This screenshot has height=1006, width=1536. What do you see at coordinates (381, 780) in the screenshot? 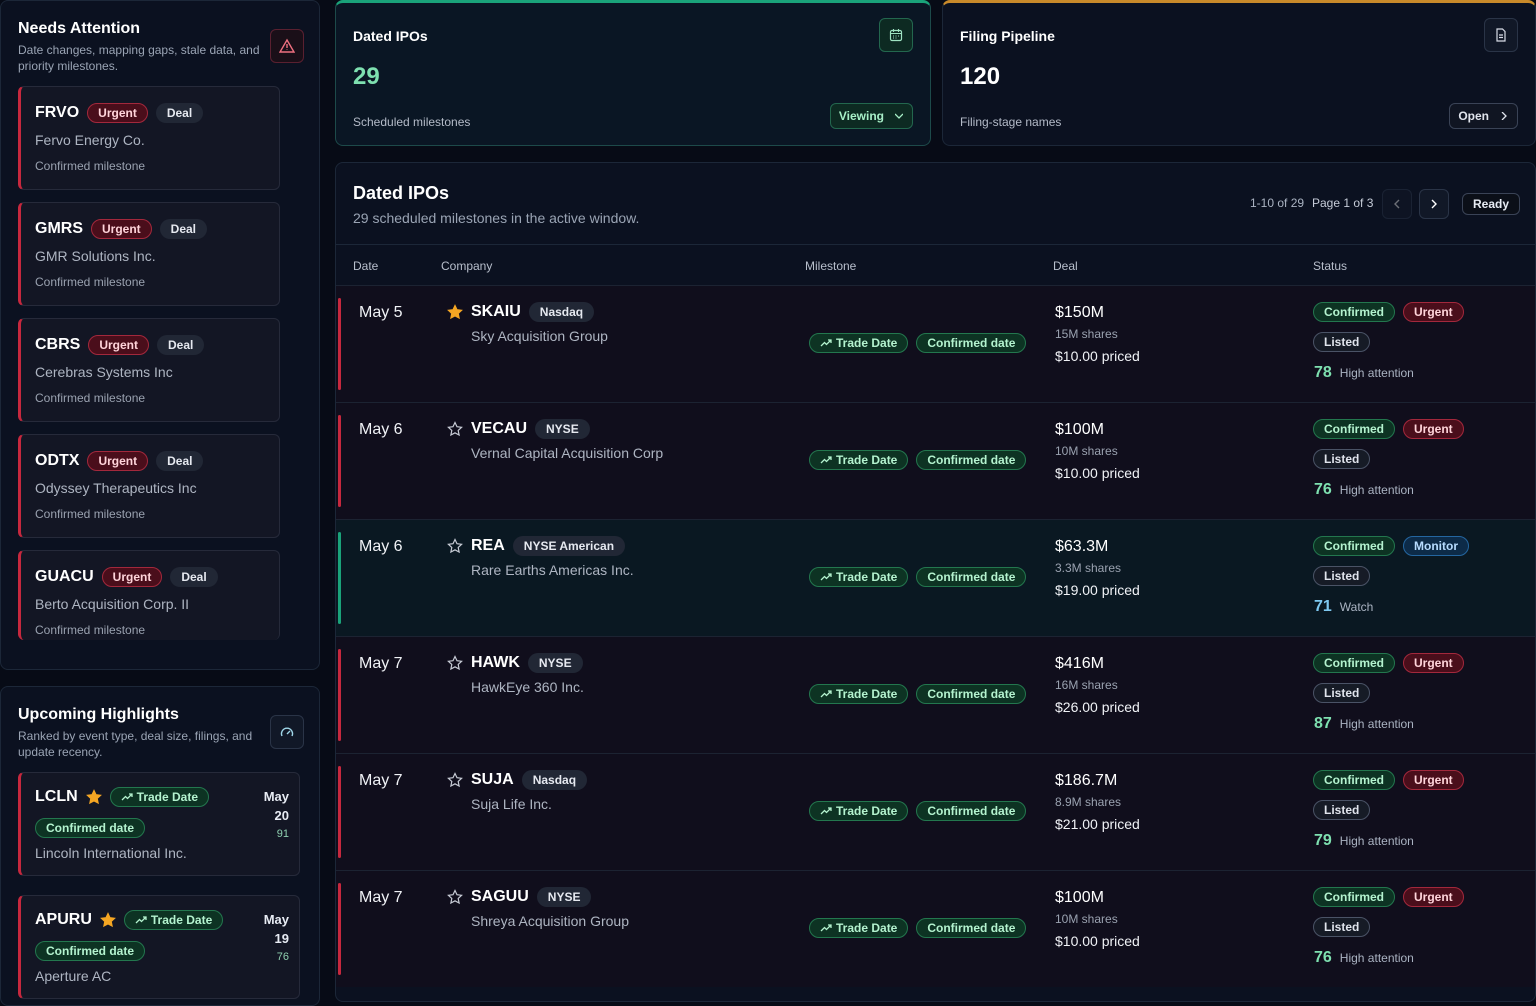
I see `date: May 7` at bounding box center [381, 780].